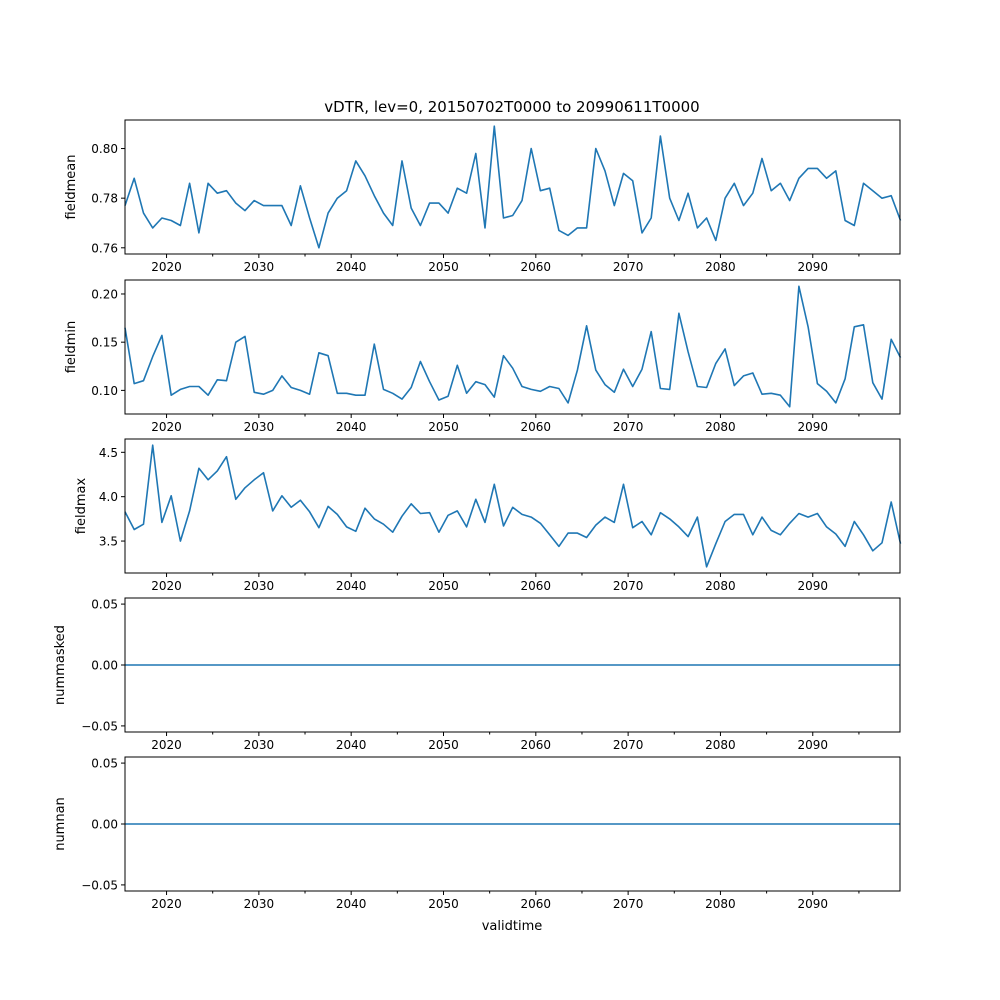  I want to click on y-axis-label: nummasked, so click(60, 665).